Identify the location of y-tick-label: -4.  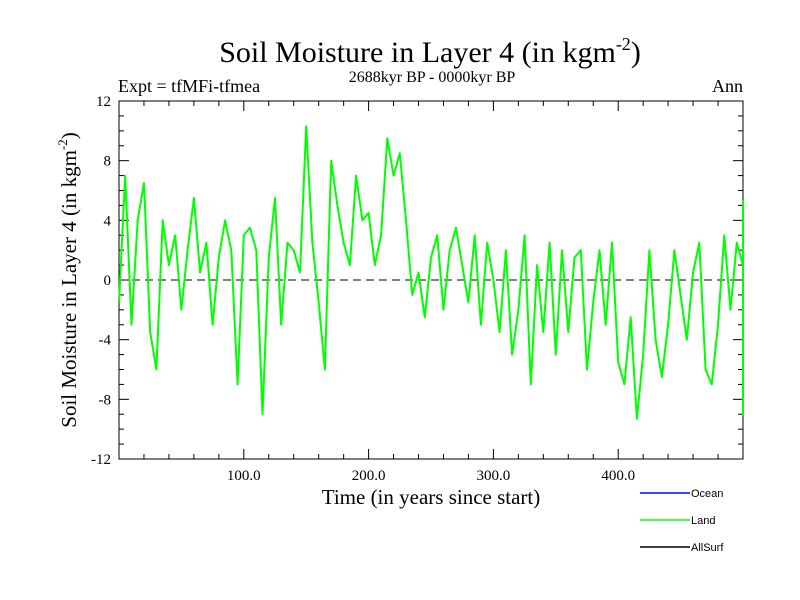
(105, 341).